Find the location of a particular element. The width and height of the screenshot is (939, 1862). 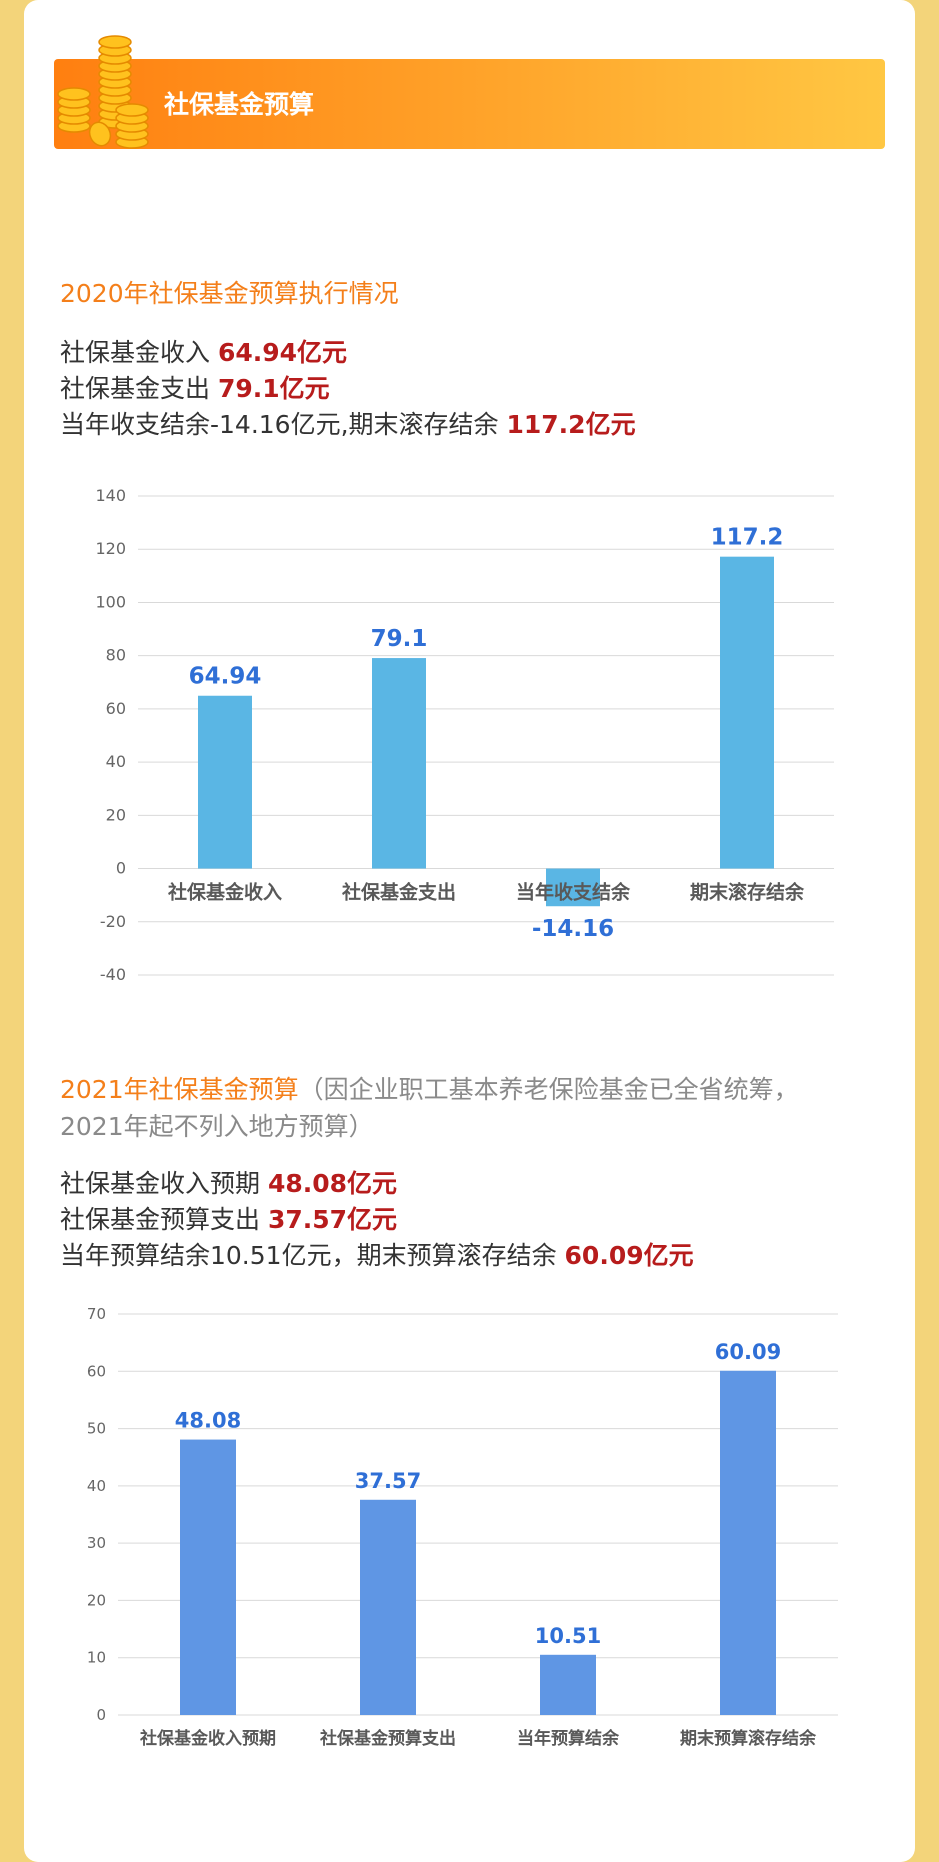

section-2021-title: 2021年社保基金预算 is located at coordinates (179, 1089).